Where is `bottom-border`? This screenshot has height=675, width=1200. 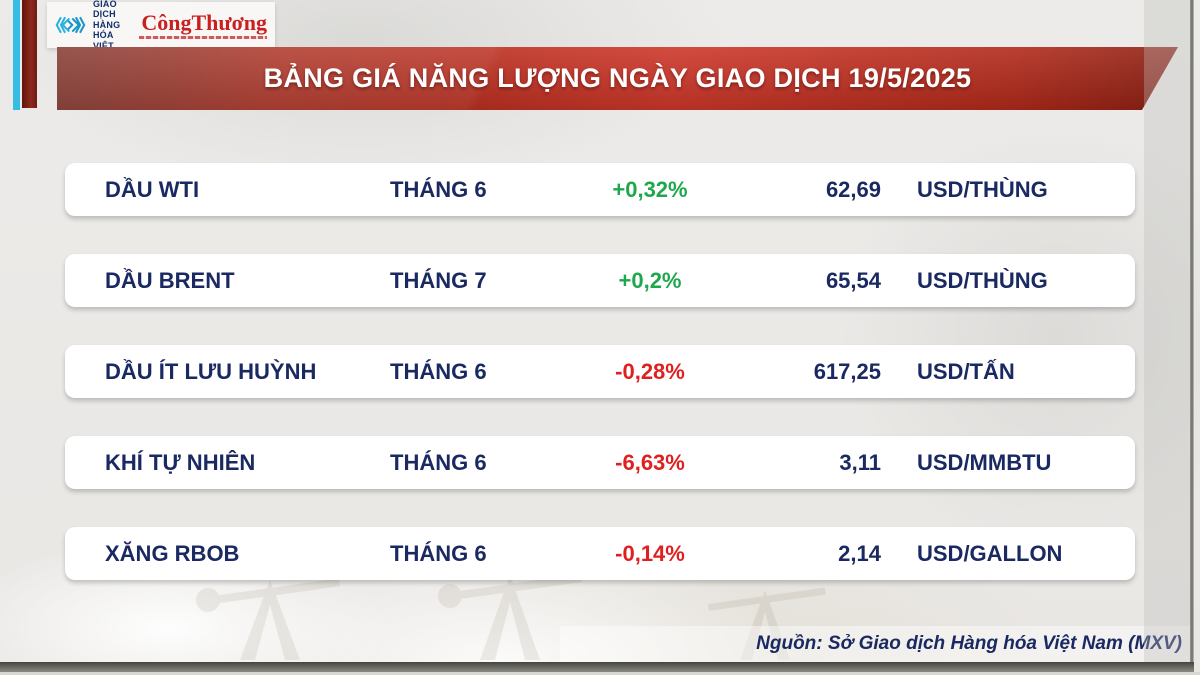 bottom-border is located at coordinates (597, 667).